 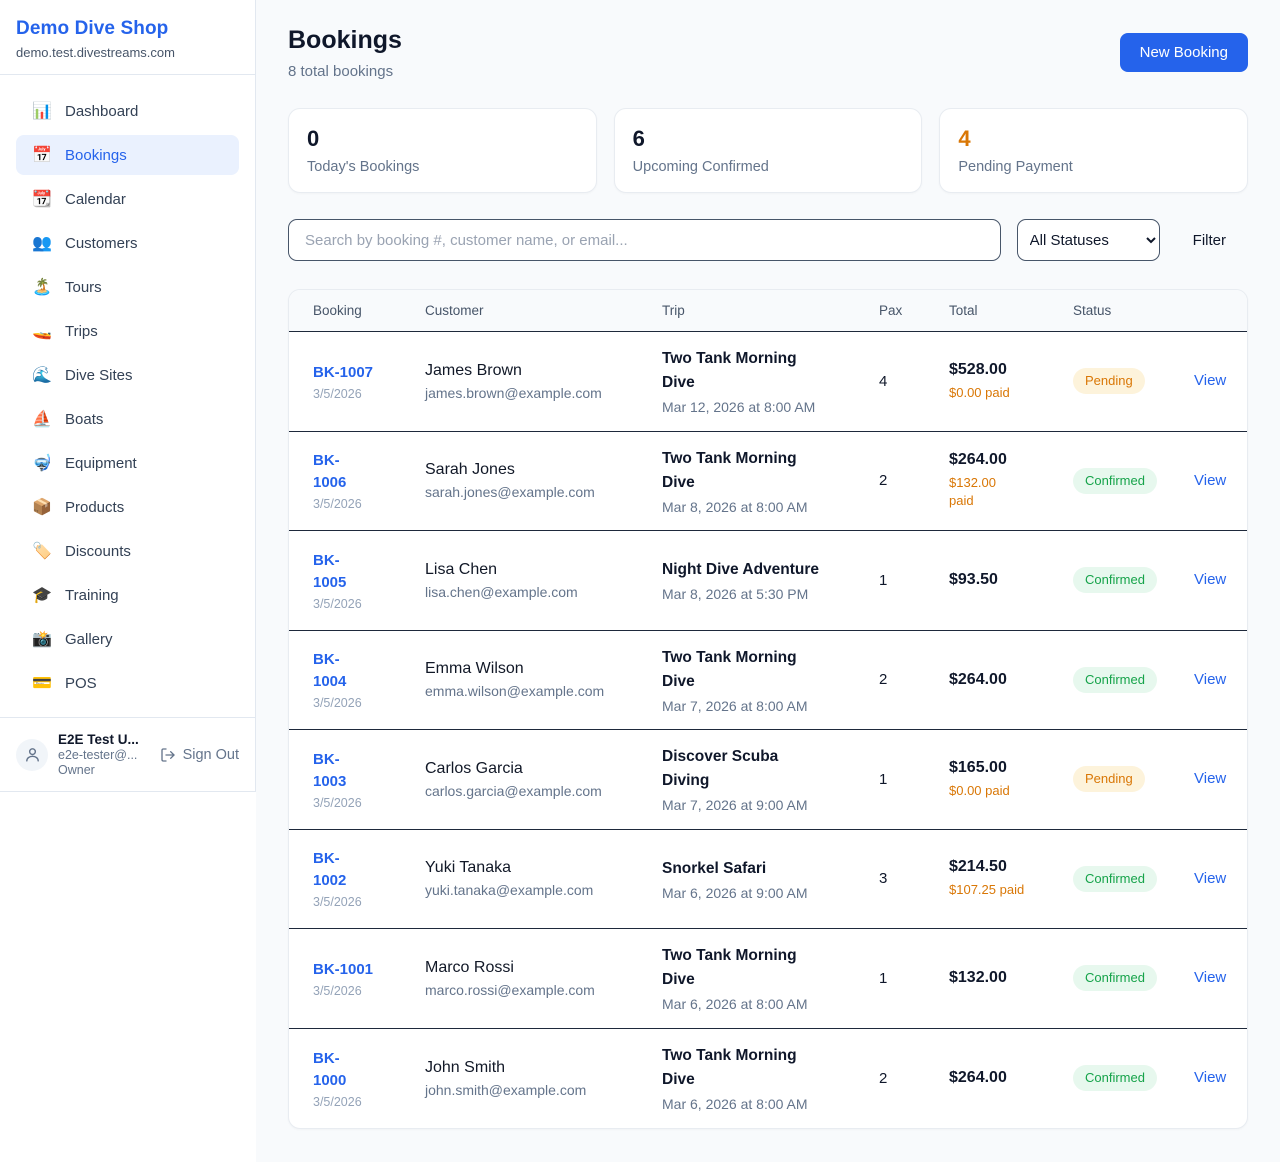 I want to click on booking-id-link: BK-1001, so click(x=343, y=969).